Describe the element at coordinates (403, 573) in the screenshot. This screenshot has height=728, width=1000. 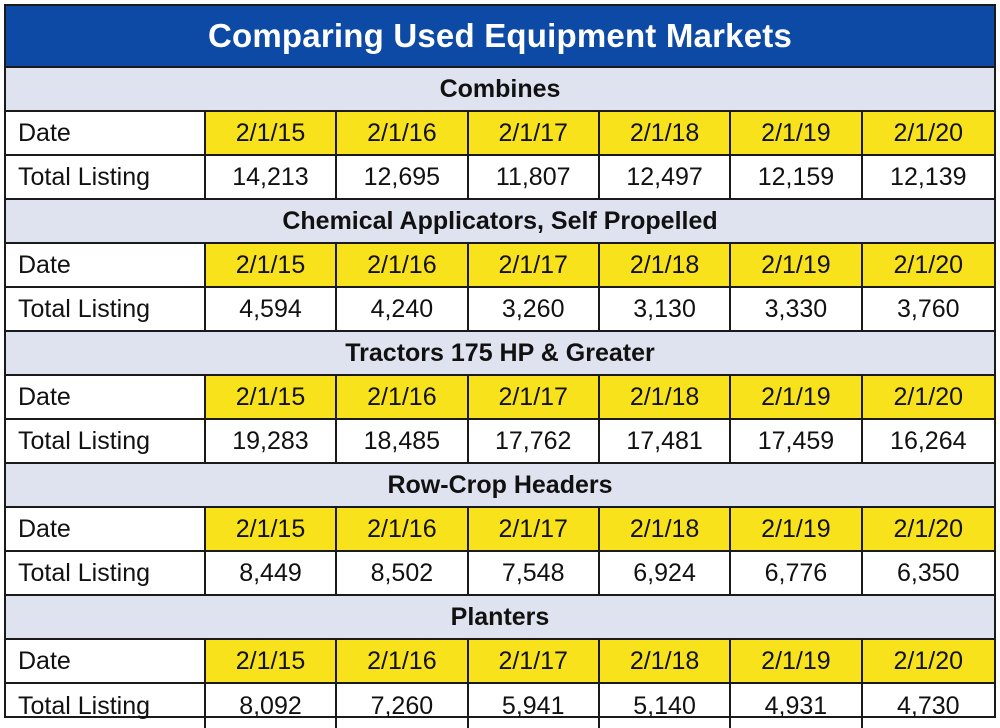
I see `listing-value-cell: 8,502` at that location.